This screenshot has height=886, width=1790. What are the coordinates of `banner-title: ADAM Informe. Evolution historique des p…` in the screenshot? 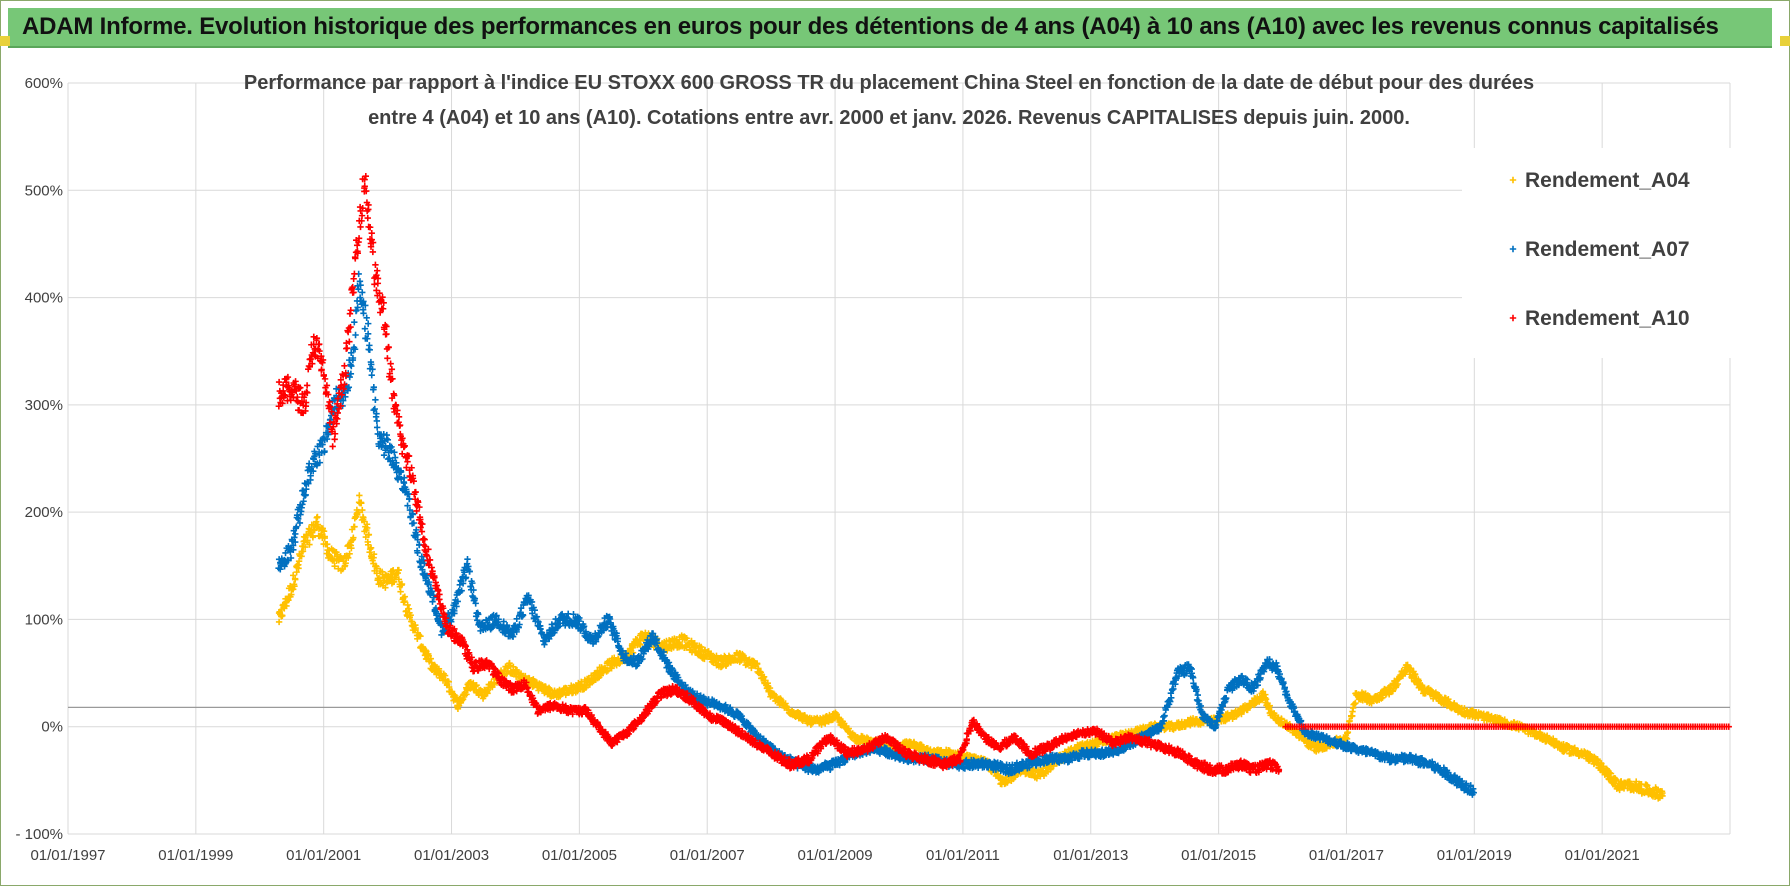 It's located at (870, 26).